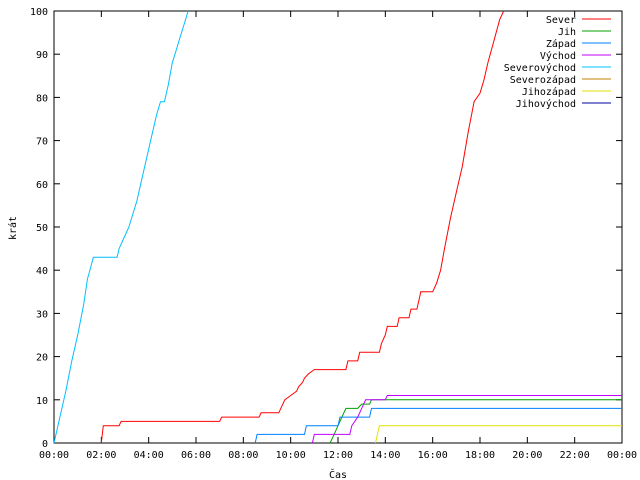  Describe the element at coordinates (558, 56) in the screenshot. I see `legend-label: Východ` at that location.